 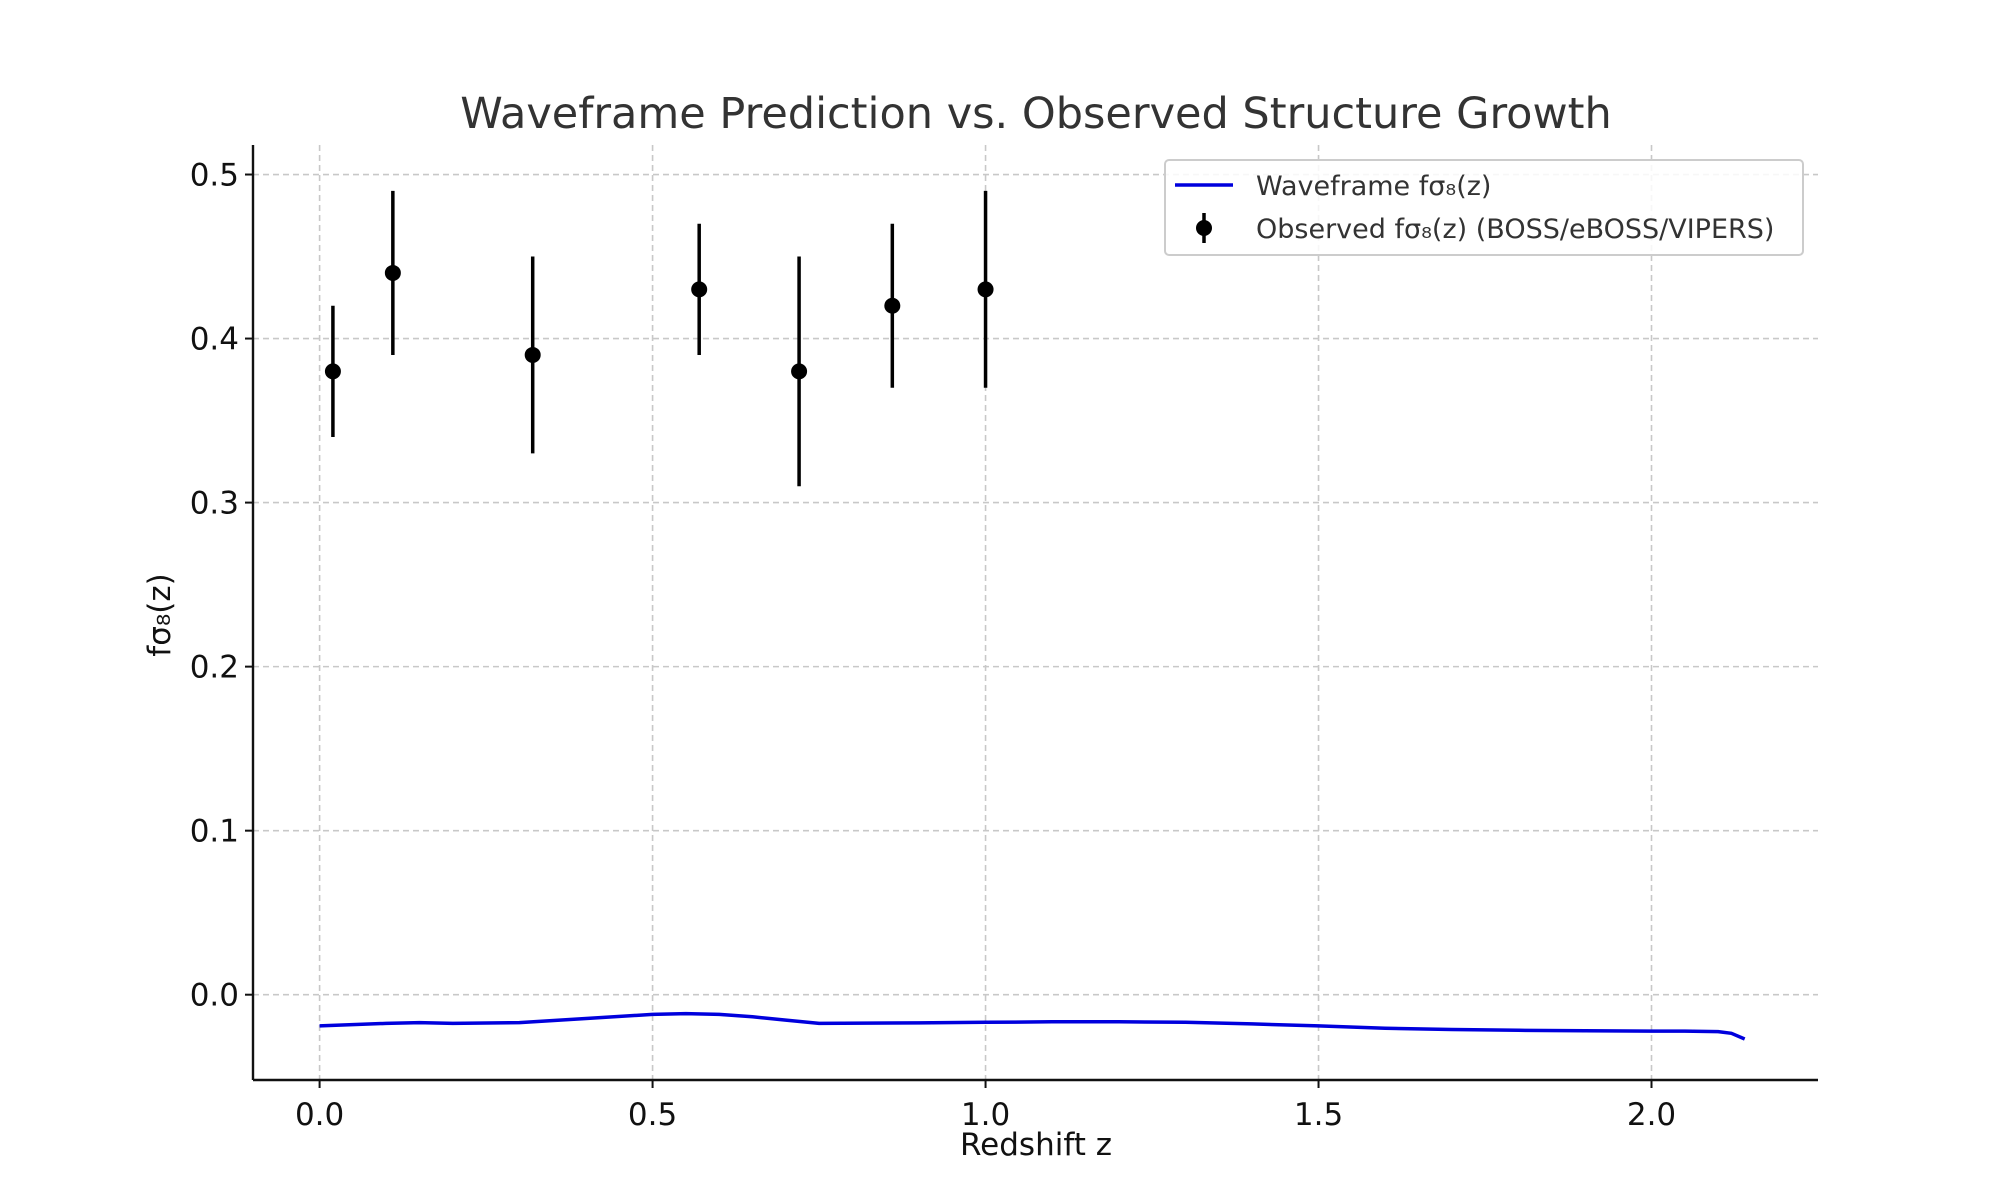 I want to click on x-tick-label: 0.0, so click(x=319, y=1115).